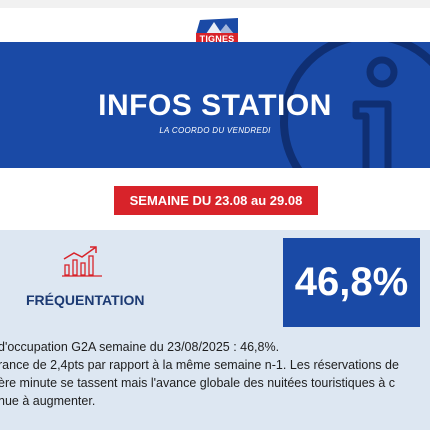 This screenshot has width=430, height=430. I want to click on occupancy-value: 46,8%, so click(351, 282).